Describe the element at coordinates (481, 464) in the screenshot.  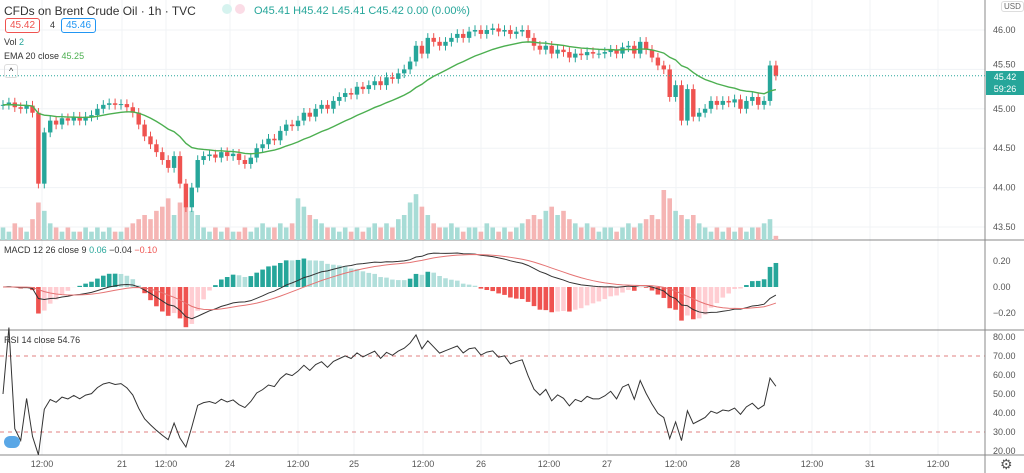
I see `time-tick: 26` at that location.